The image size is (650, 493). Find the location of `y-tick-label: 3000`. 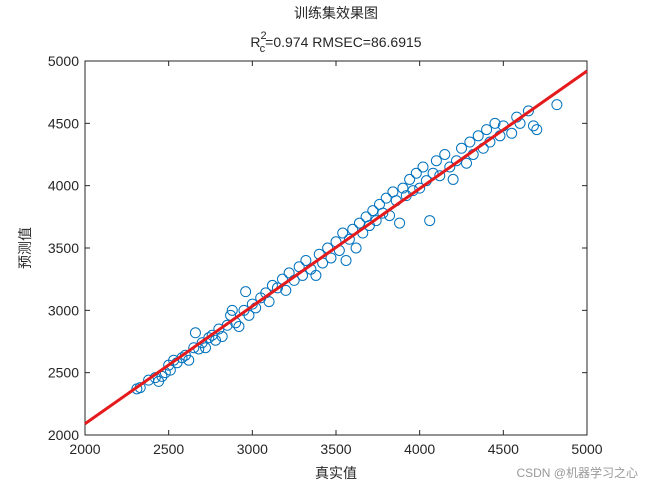

y-tick-label: 3000 is located at coordinates (63, 310).